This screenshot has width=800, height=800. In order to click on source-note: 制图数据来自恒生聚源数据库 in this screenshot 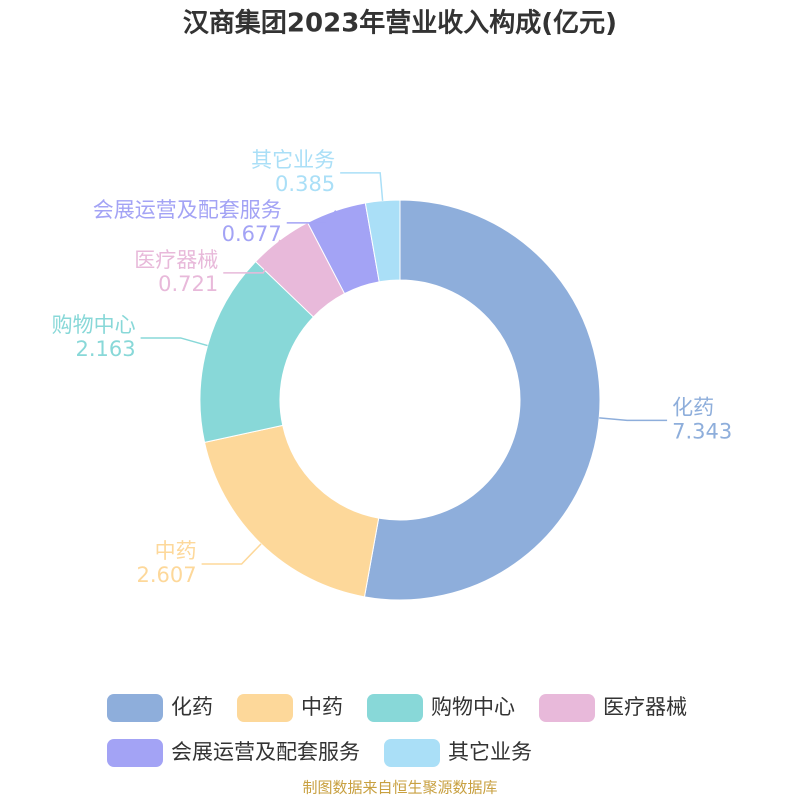, I will do `click(399, 788)`.